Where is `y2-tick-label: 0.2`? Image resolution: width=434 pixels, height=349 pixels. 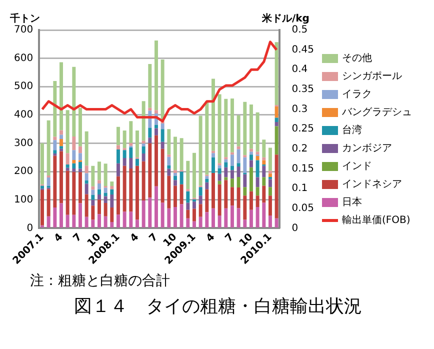
y2-tick-label: 0.2 is located at coordinates (300, 149).